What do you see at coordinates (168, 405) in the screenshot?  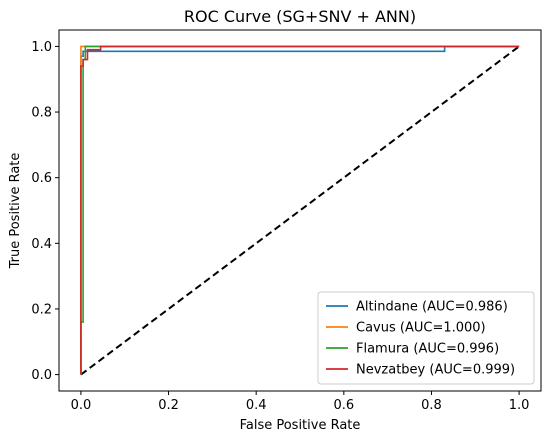 I see `x-tick-label: 0.2` at bounding box center [168, 405].